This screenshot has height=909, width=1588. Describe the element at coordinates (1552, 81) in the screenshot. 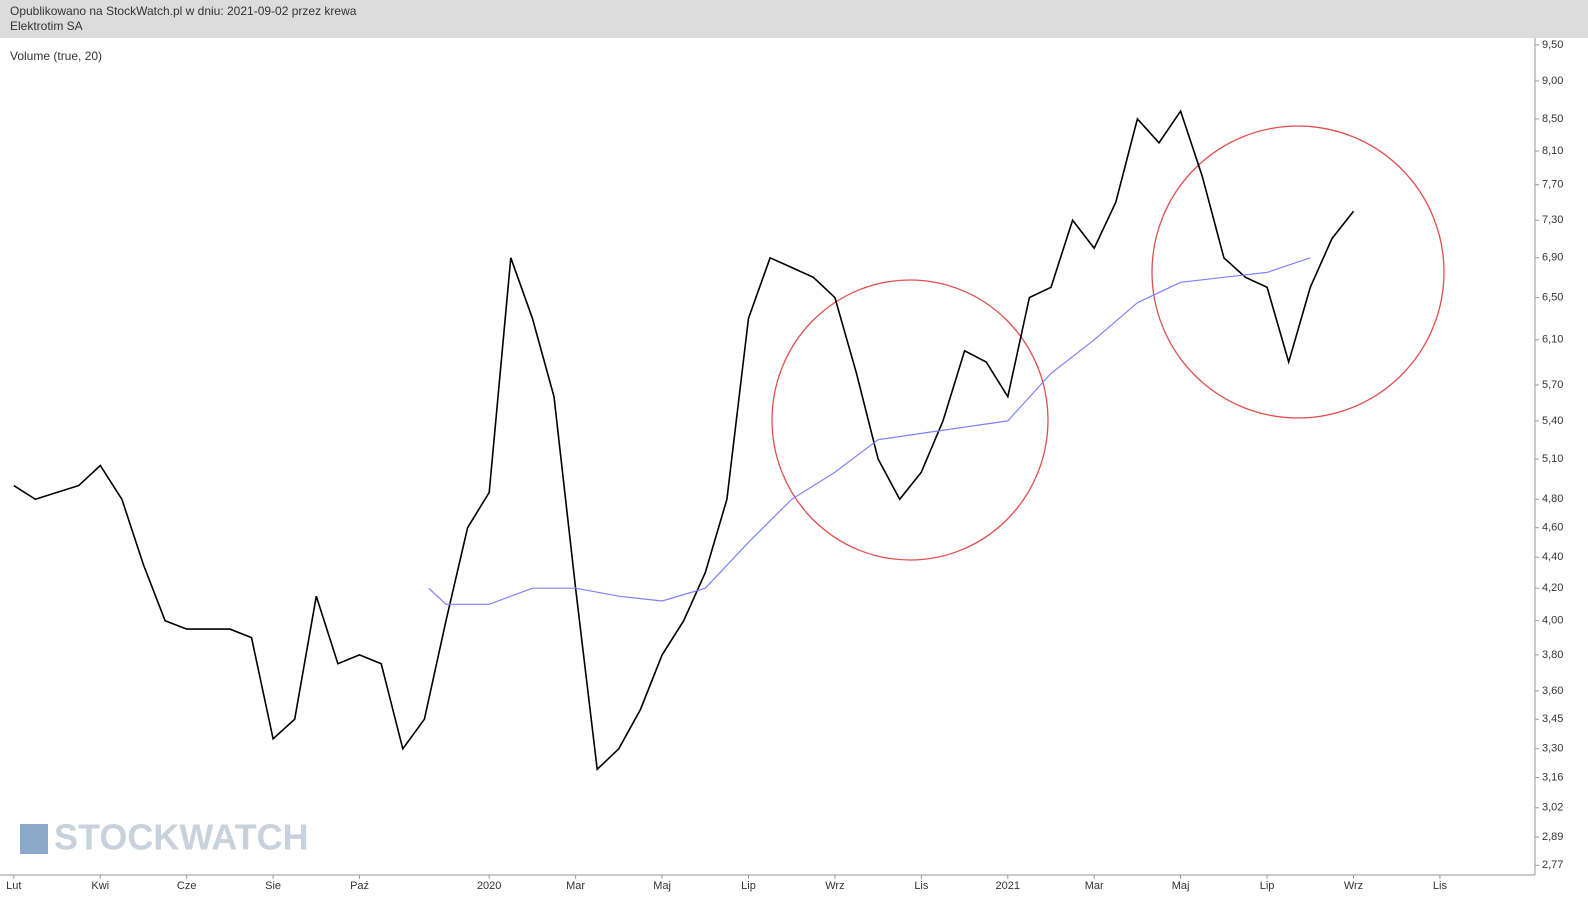

I see `y-tick-label: 9,00` at that location.